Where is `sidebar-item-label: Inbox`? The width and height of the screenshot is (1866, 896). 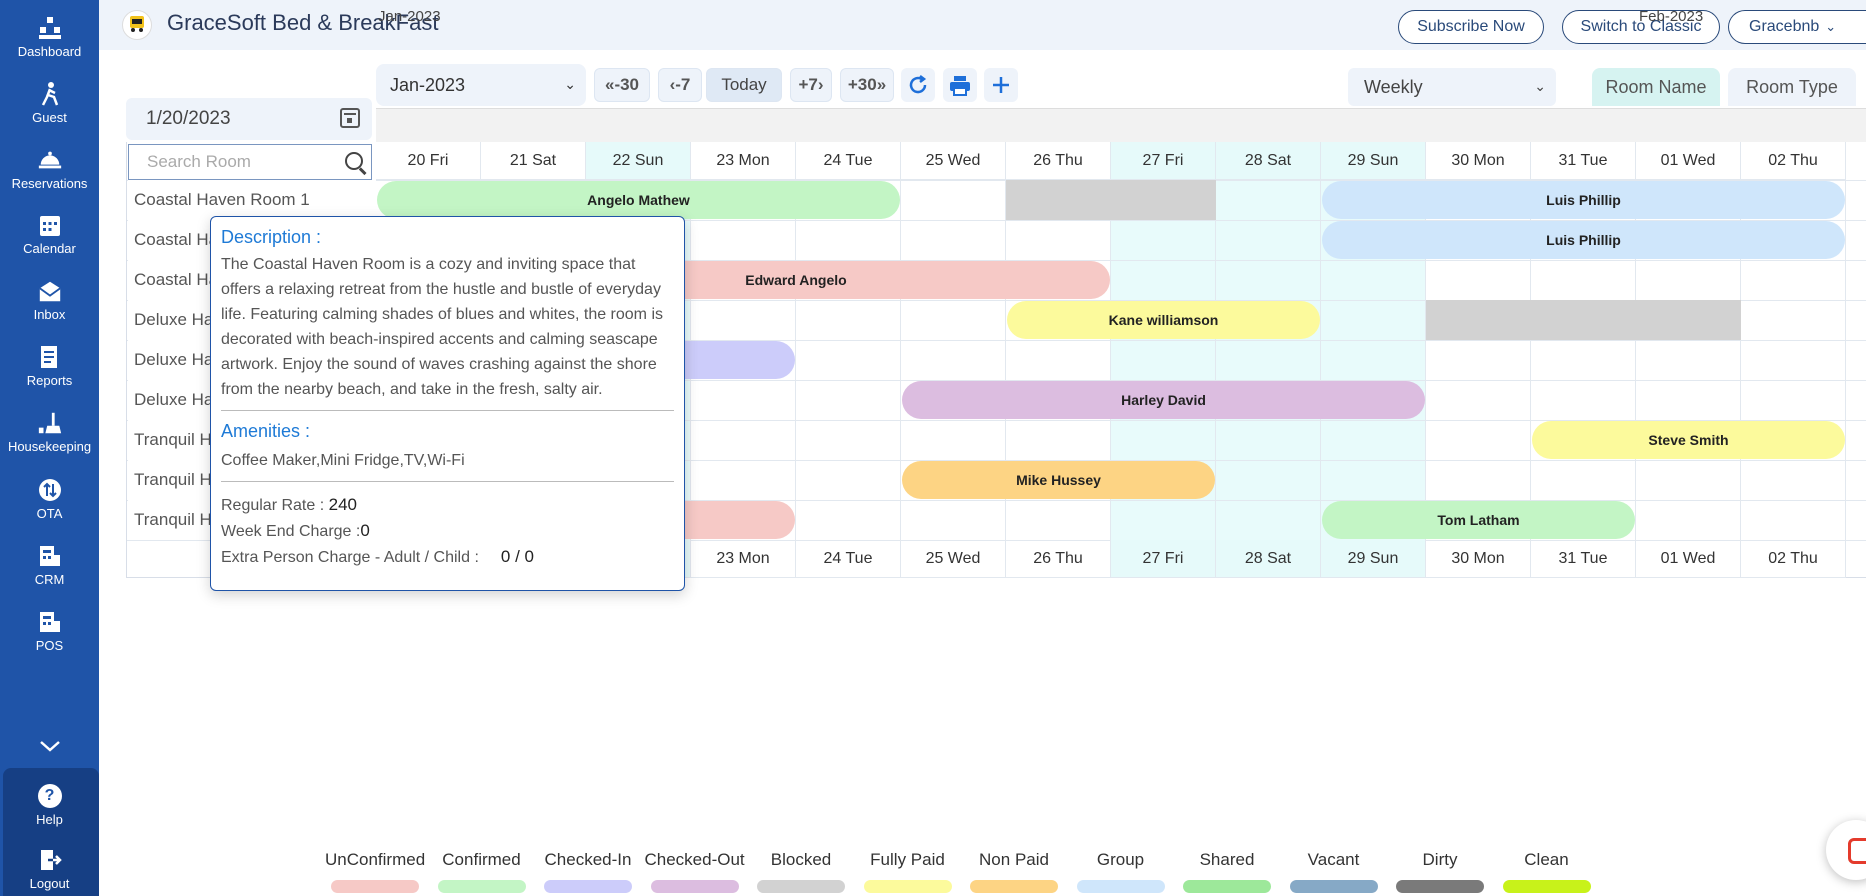
sidebar-item-label: Inbox is located at coordinates (49, 314).